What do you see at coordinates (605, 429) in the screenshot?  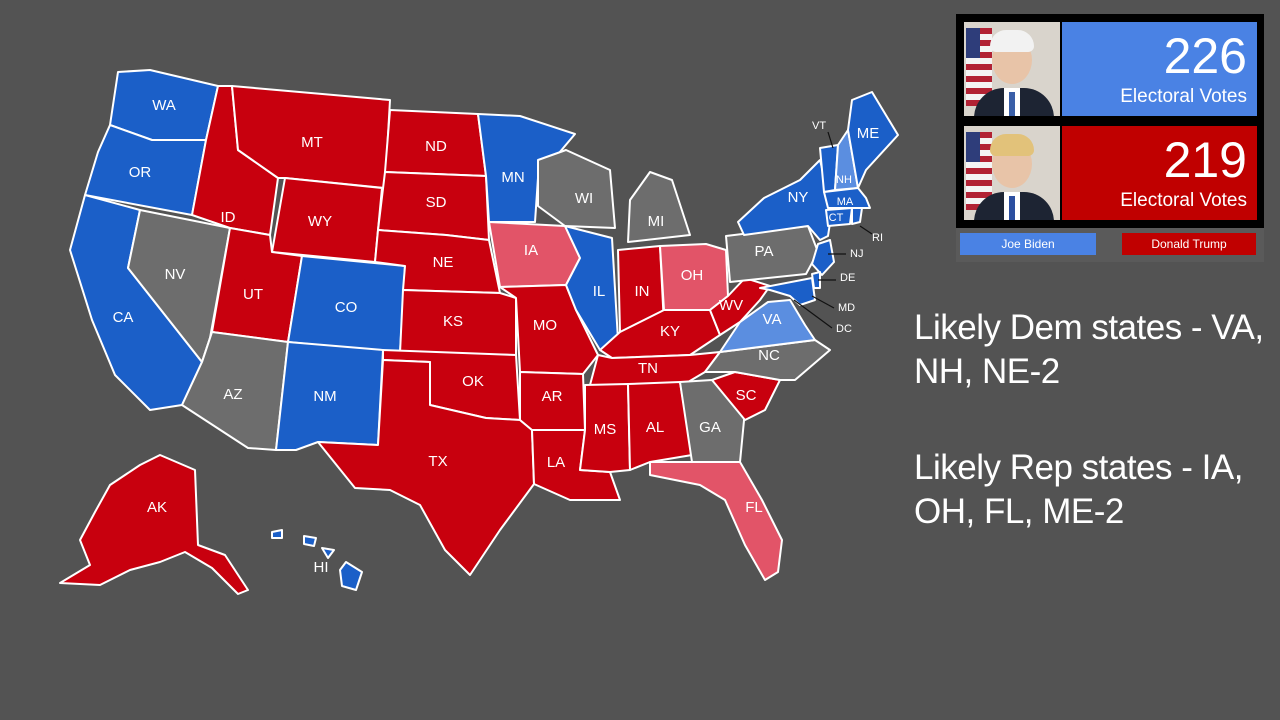 I see `state-label-ms: MS` at bounding box center [605, 429].